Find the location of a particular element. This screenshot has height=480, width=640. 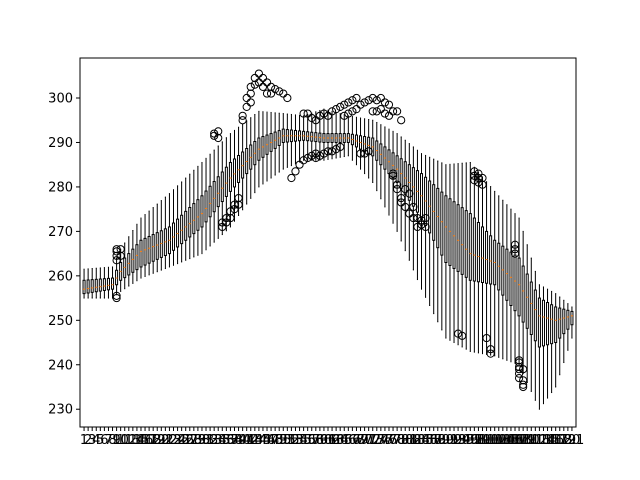

x-tick-label: 68 is located at coordinates (356, 440).